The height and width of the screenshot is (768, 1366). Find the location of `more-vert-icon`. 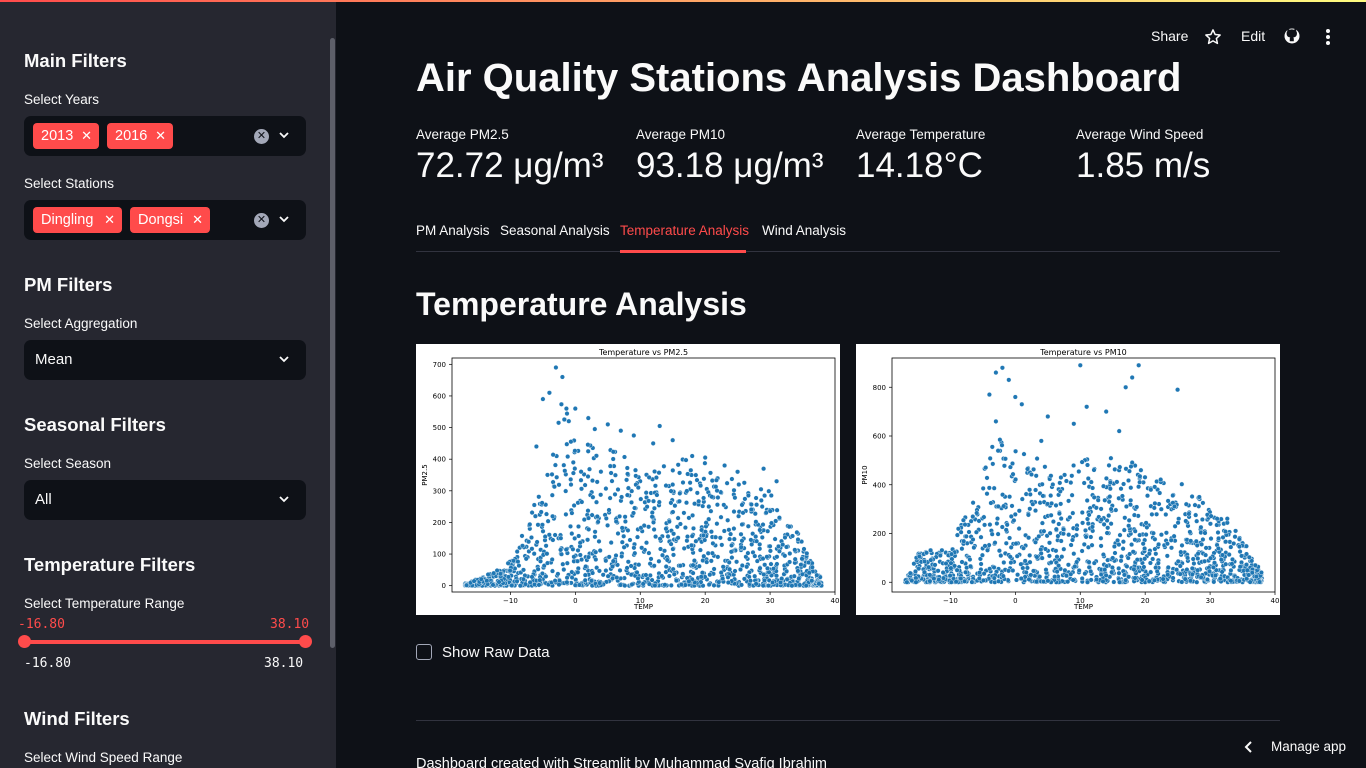

more-vert-icon is located at coordinates (1328, 37).